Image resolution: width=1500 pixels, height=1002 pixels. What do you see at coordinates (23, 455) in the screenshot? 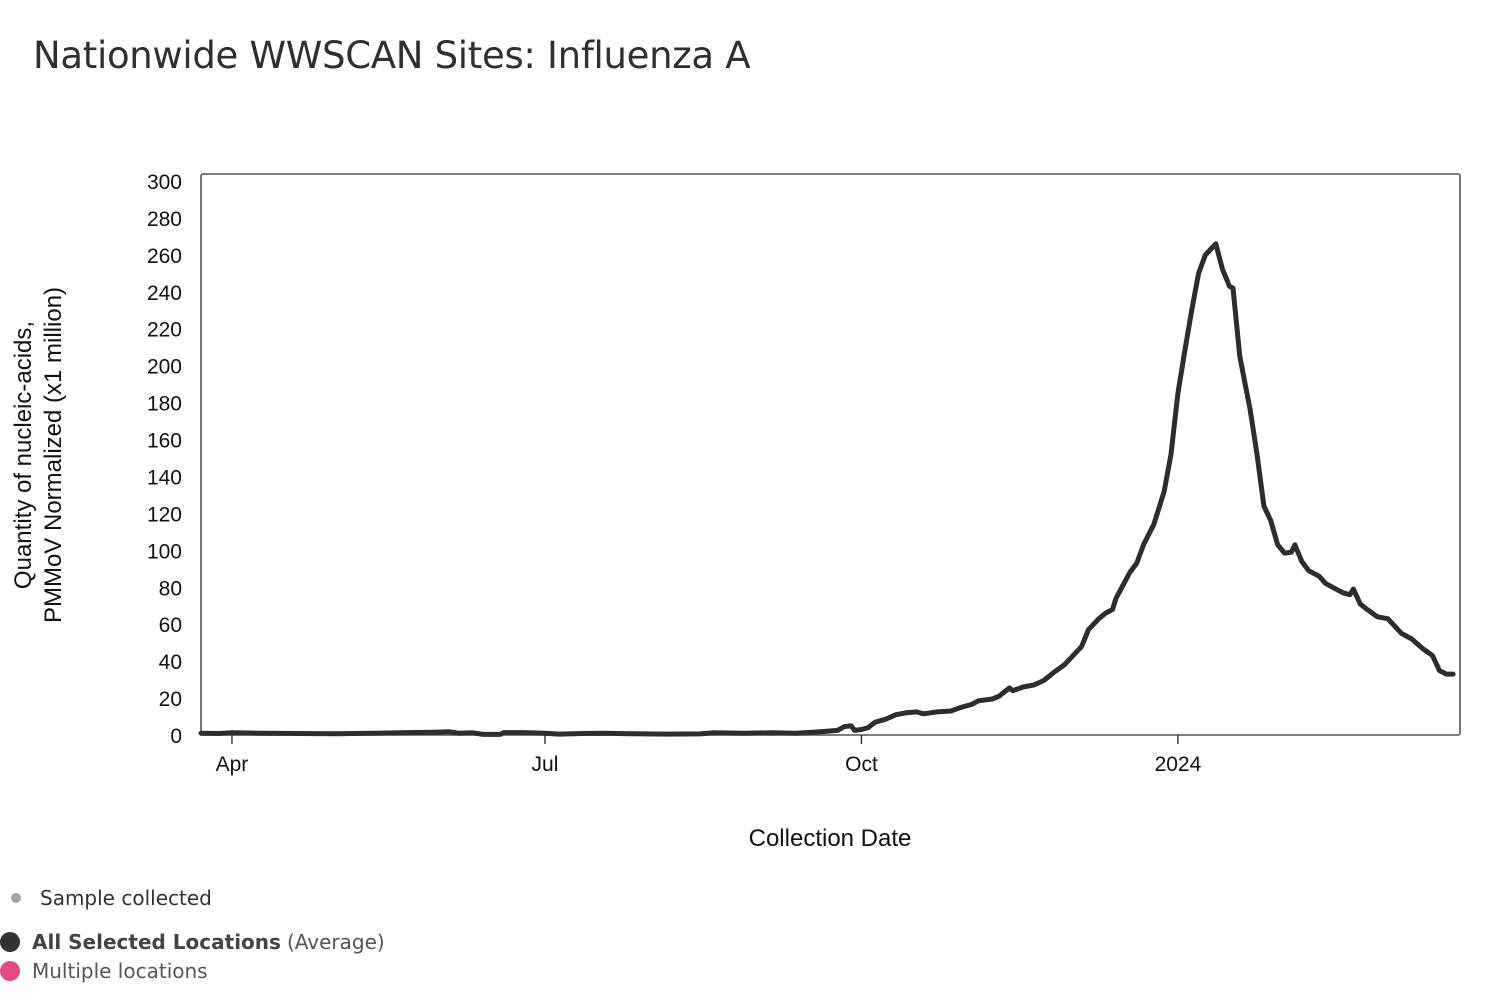
I see `y-axis-title-line-1: Quantity of nucleic-acids,` at bounding box center [23, 455].